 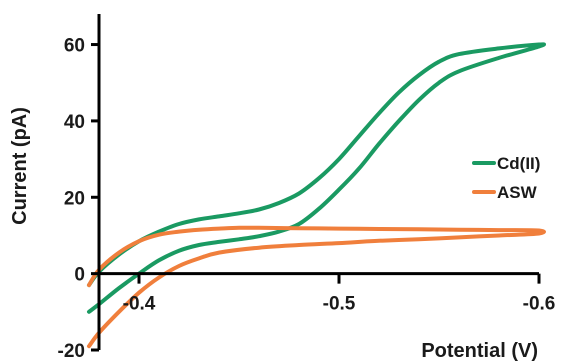 What do you see at coordinates (74, 122) in the screenshot?
I see `y-tick-label: 40` at bounding box center [74, 122].